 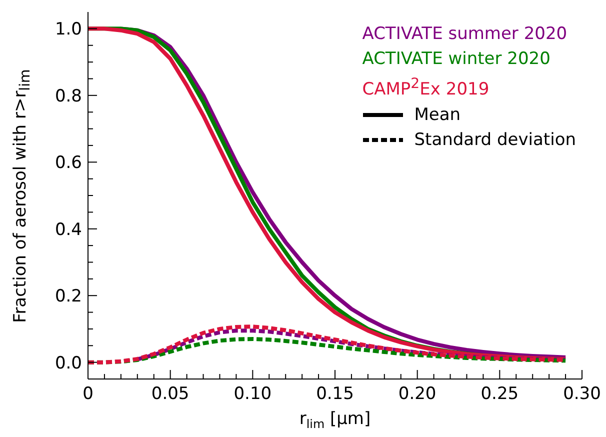 What do you see at coordinates (417, 394) in the screenshot?
I see `x-tick-label: 0.20` at bounding box center [417, 394].